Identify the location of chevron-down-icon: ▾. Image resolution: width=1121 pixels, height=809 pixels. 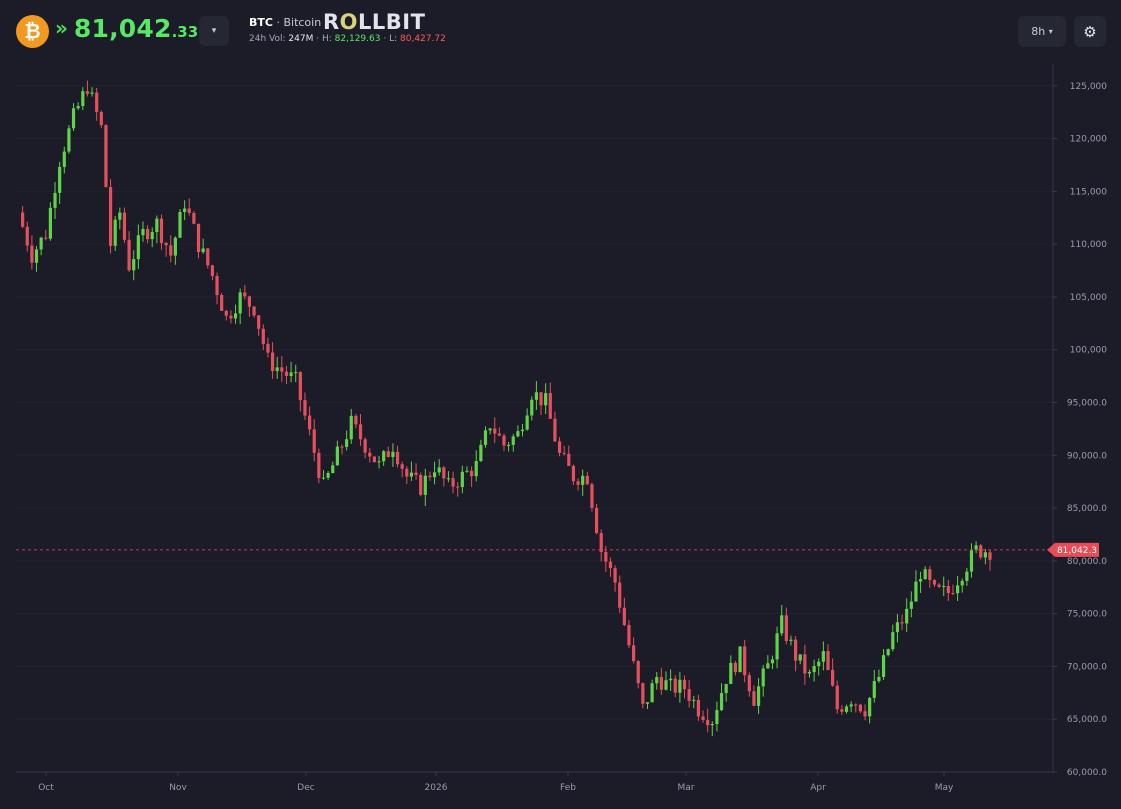
(214, 31).